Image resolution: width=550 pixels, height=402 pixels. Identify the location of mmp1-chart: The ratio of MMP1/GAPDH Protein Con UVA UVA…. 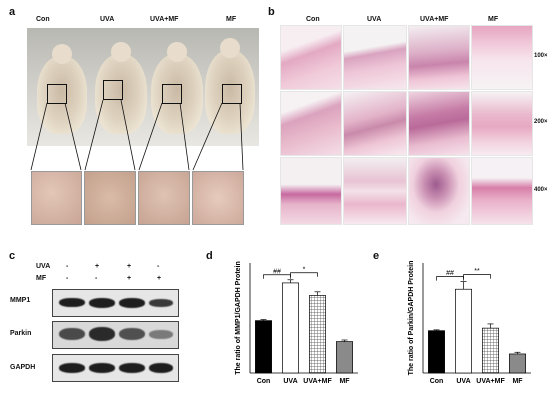
(296, 323).